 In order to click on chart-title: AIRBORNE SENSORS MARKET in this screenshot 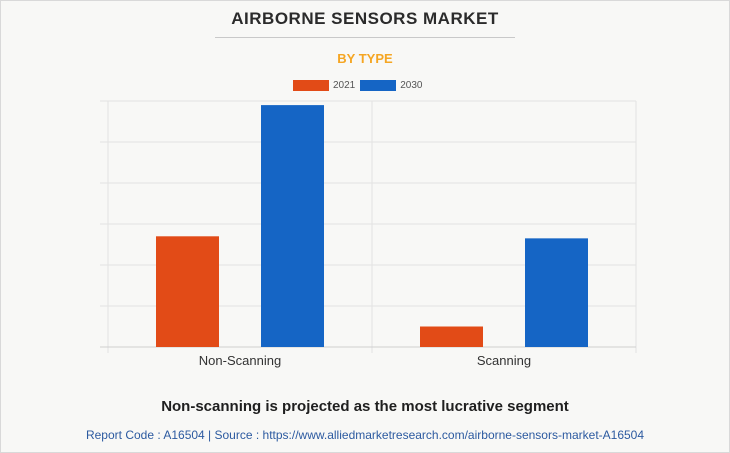, I will do `click(365, 18)`.